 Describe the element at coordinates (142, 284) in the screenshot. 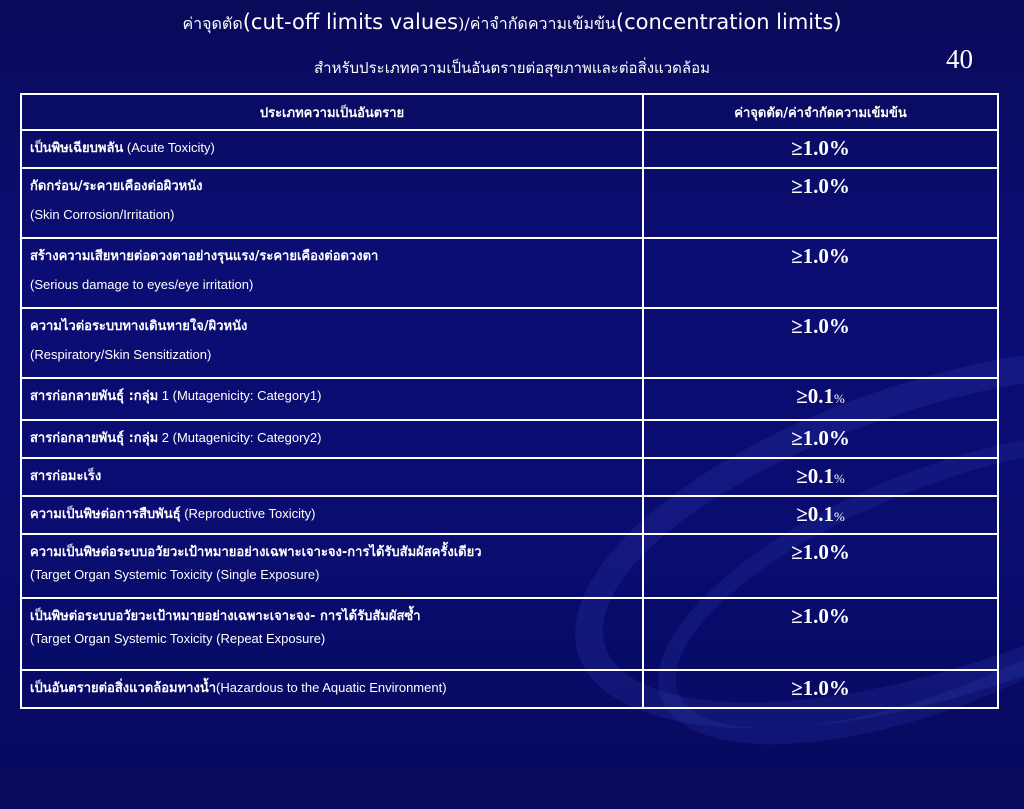

I see `hazard-en: (Serious damage to eyes/eye irritation)` at that location.